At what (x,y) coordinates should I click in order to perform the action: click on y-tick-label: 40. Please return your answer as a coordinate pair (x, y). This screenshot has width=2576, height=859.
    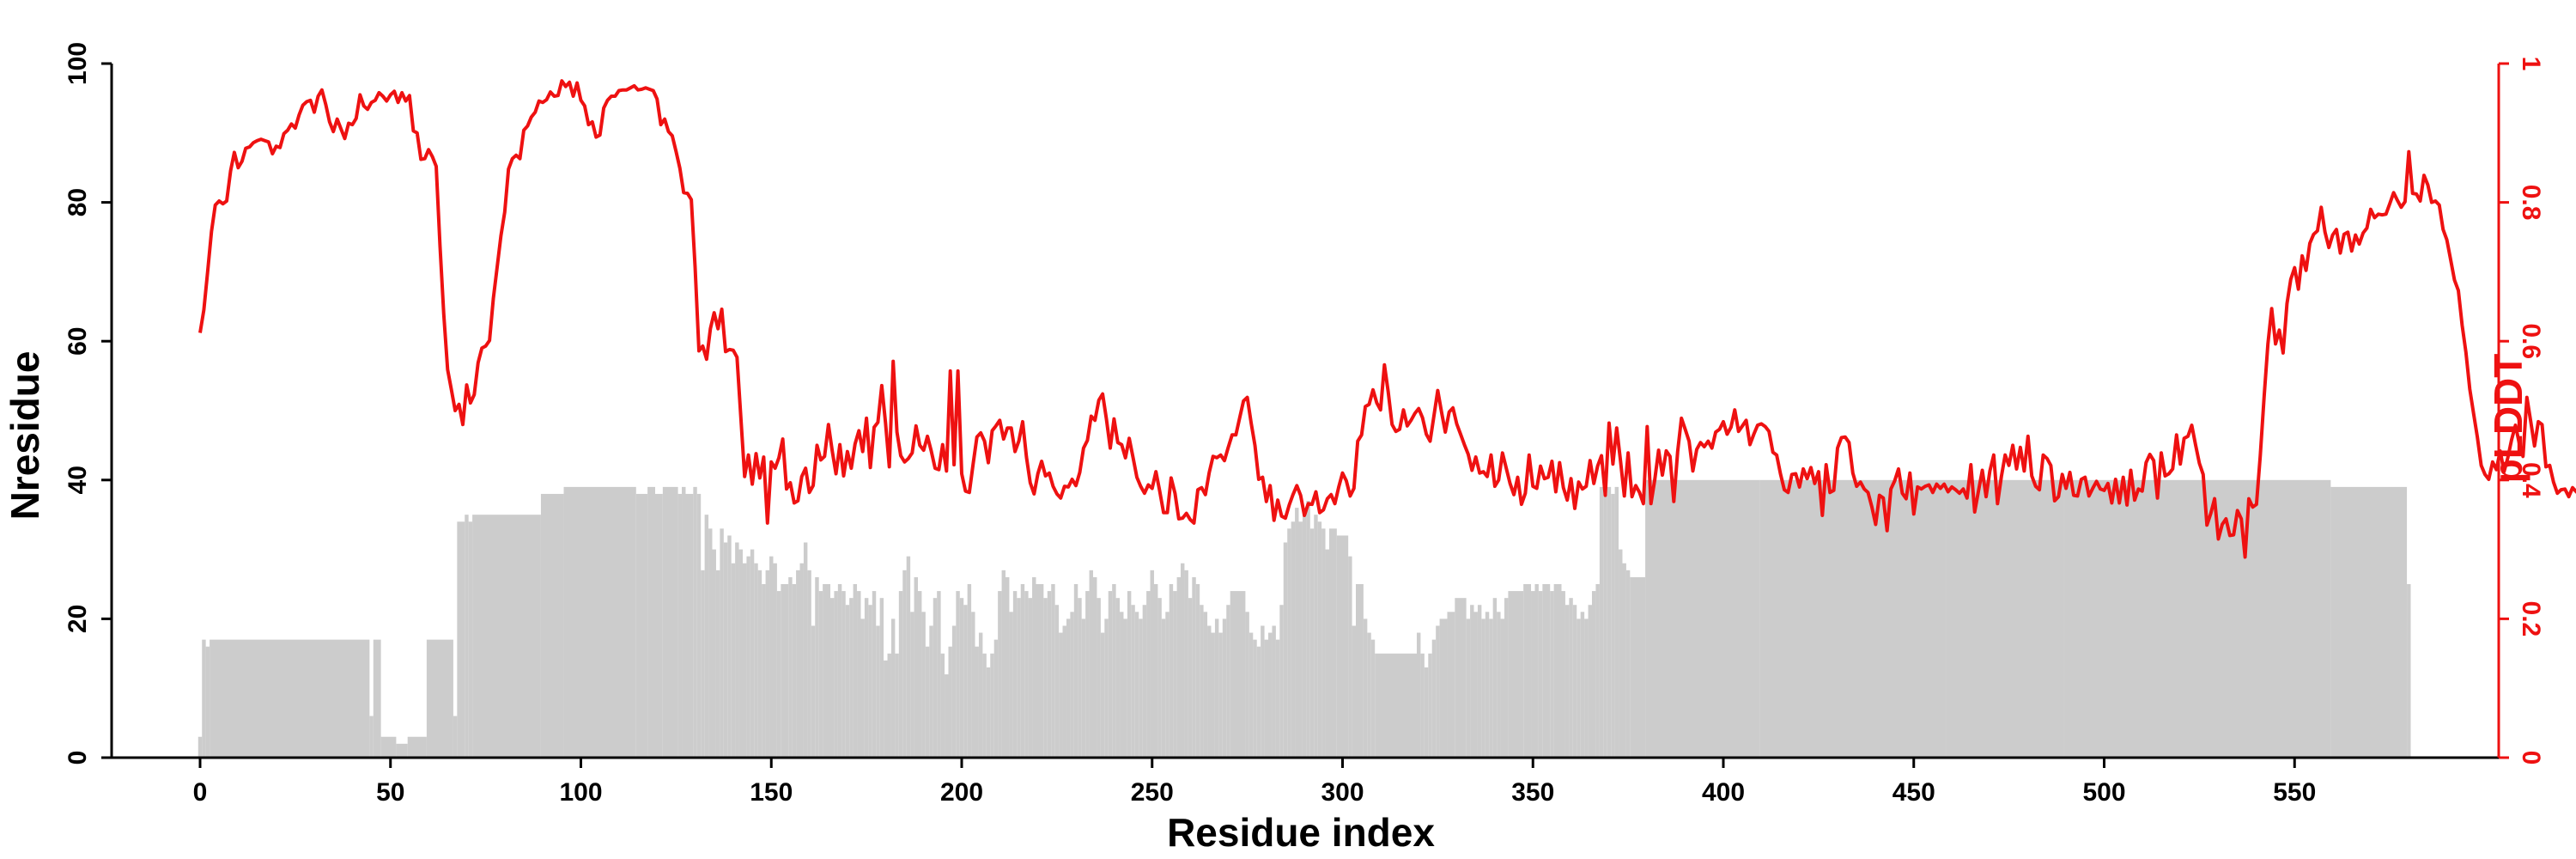
    Looking at the image, I should click on (78, 480).